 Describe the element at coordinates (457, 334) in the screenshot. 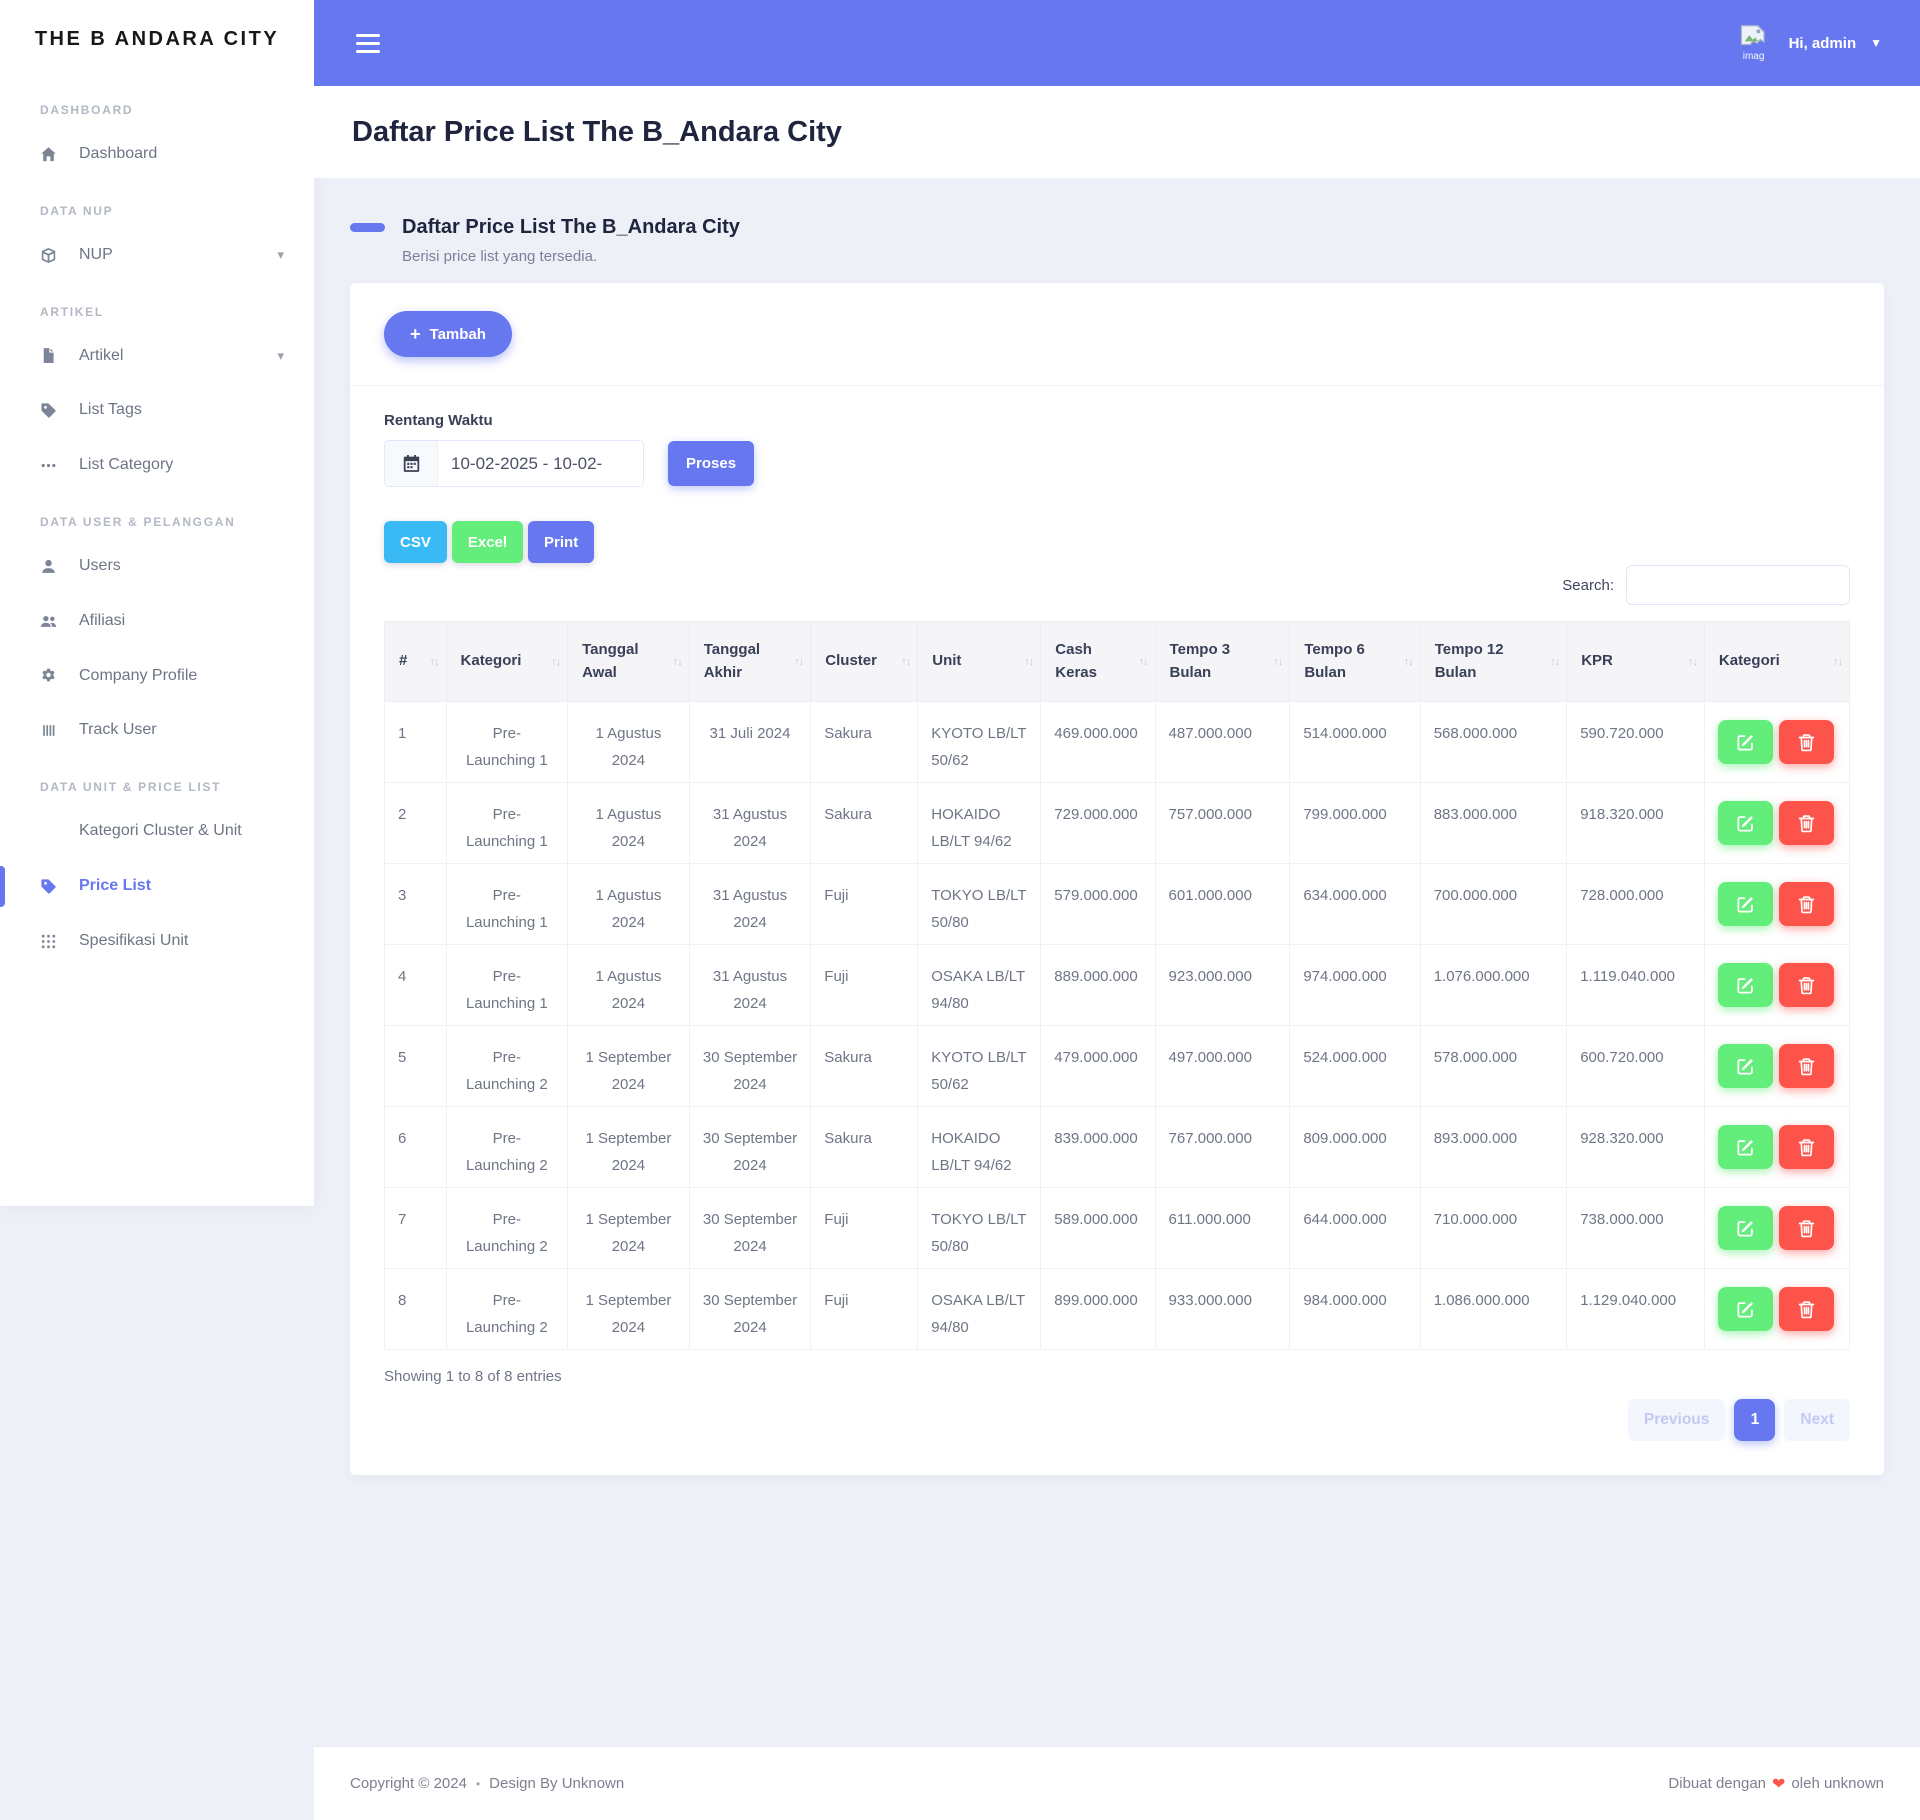

I see `add-button-label: Tambah` at that location.